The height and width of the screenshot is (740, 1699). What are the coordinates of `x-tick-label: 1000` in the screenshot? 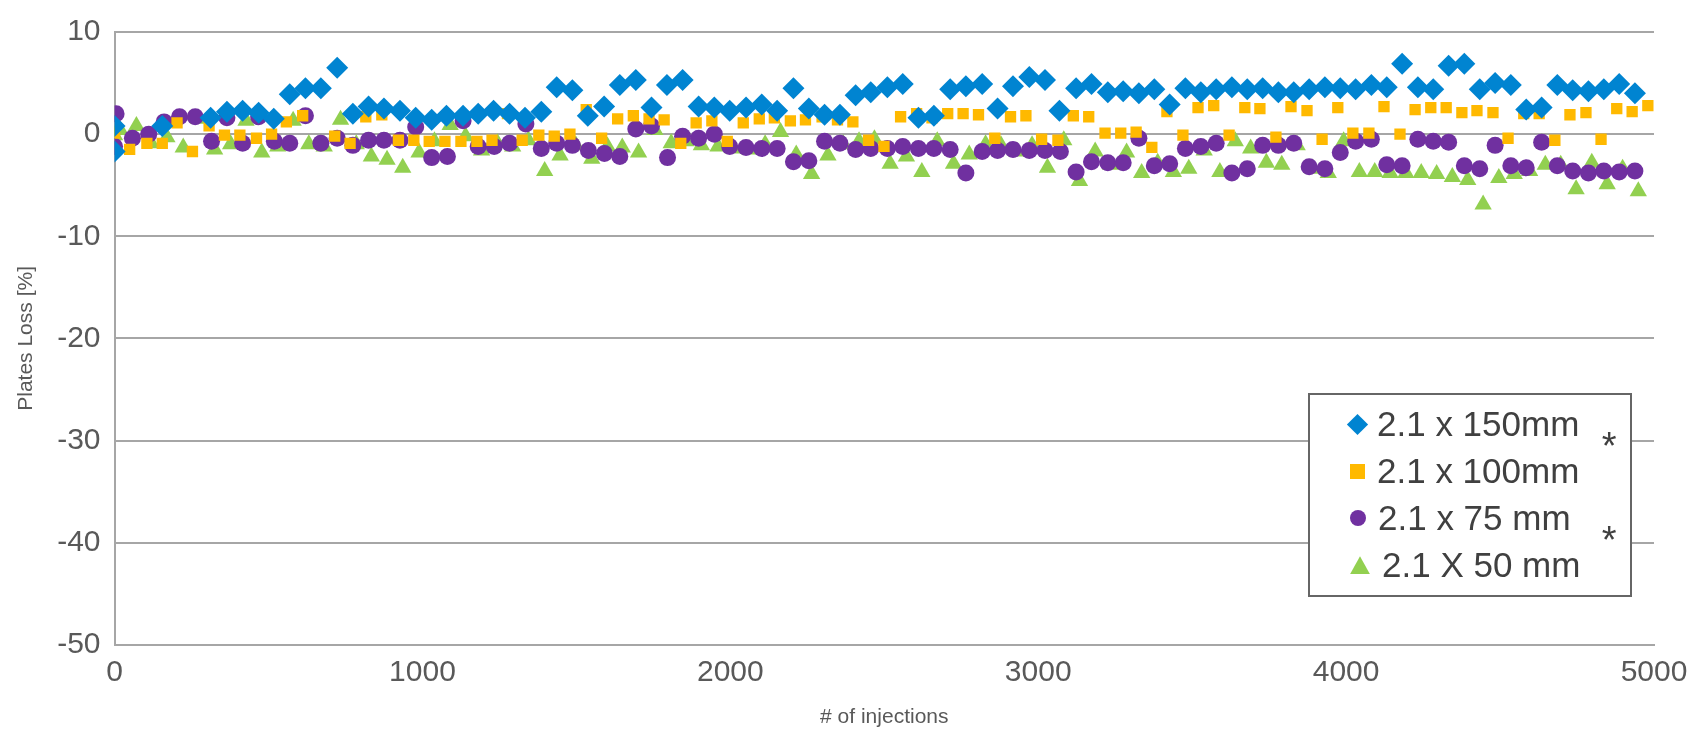 It's located at (422, 671).